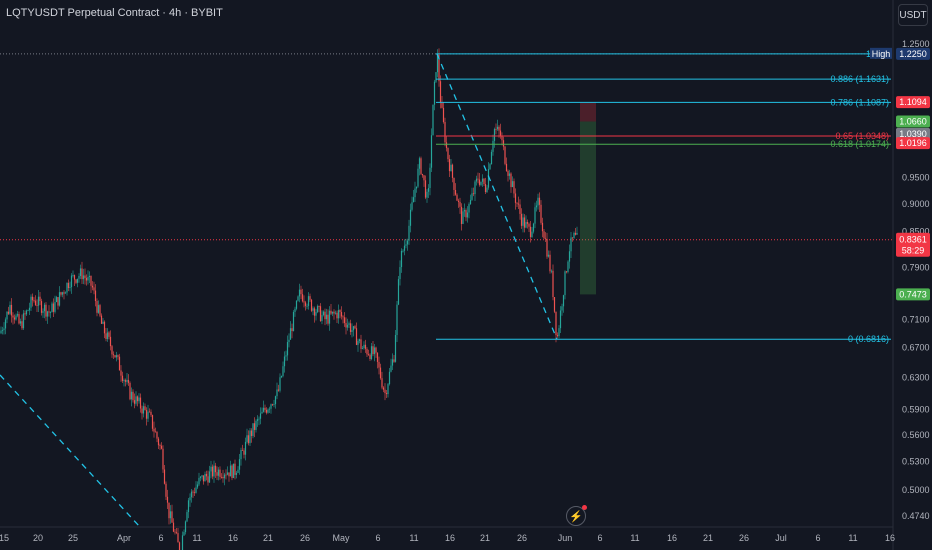 The image size is (932, 550). What do you see at coordinates (913, 15) in the screenshot?
I see `currency-button: USDT` at bounding box center [913, 15].